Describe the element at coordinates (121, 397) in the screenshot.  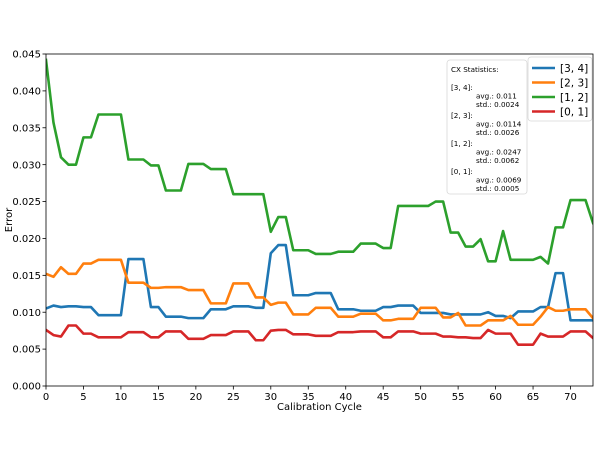
I see `x-tick-label: 10` at that location.